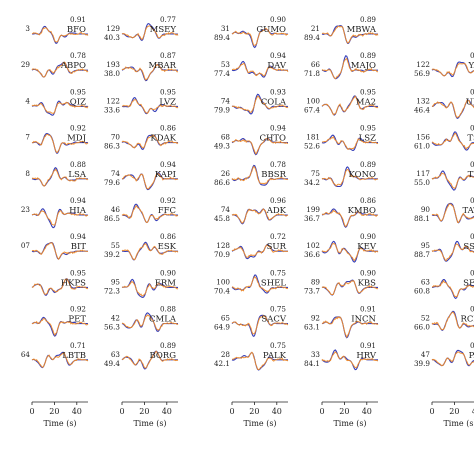  I want to click on distance-label: 88.7, so click(422, 254).